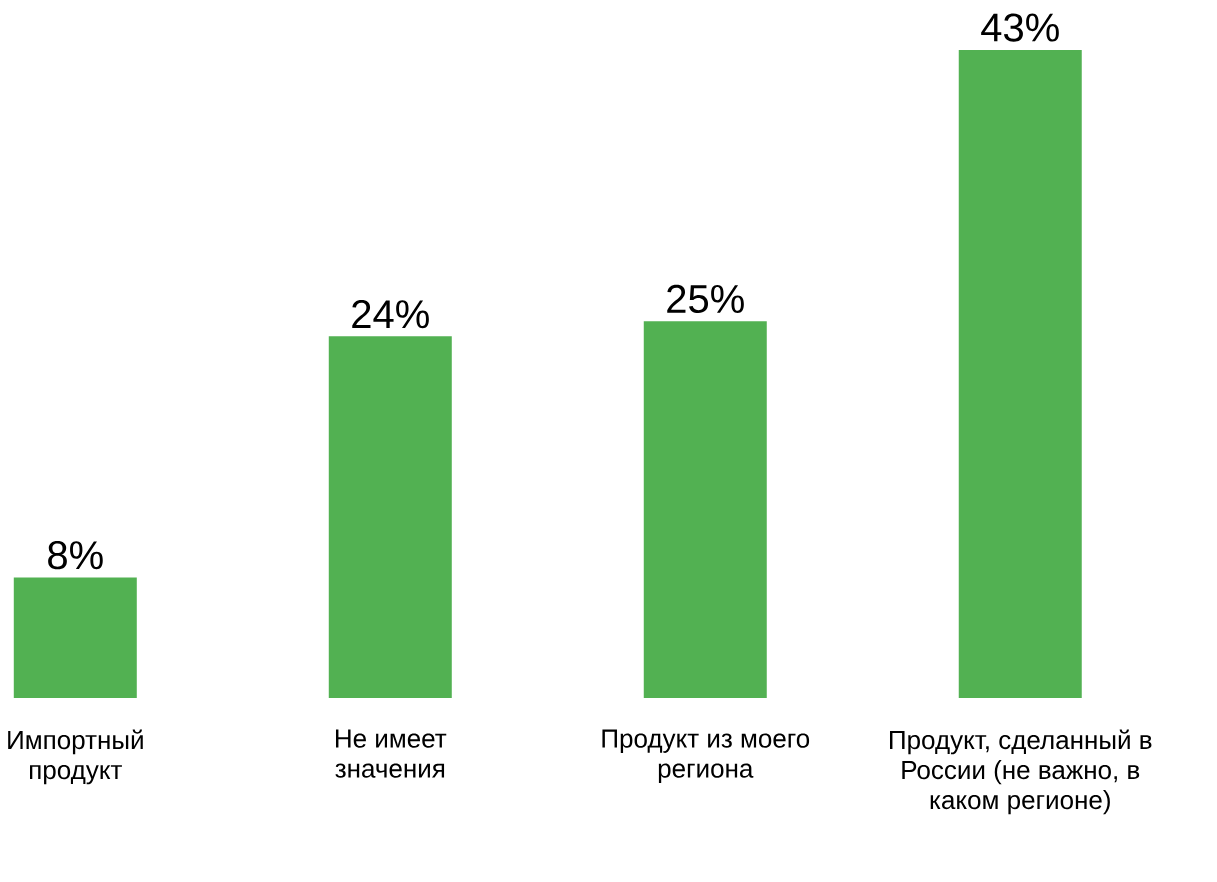 The image size is (1217, 882). Describe the element at coordinates (706, 756) in the screenshot. I see `x-tick-label: Продукт из моего региона` at that location.